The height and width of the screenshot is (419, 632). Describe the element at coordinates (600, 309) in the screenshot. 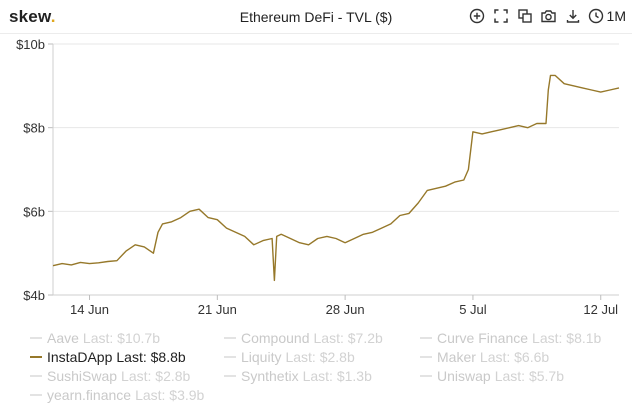

I see `x-tick-label: 12 Jul` at that location.